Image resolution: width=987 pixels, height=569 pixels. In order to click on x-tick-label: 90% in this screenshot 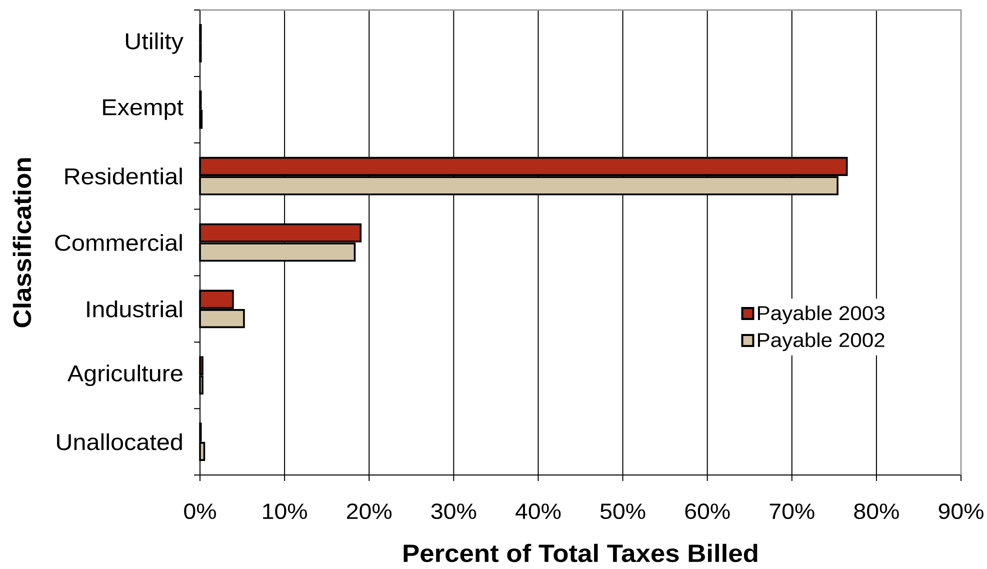, I will do `click(961, 512)`.